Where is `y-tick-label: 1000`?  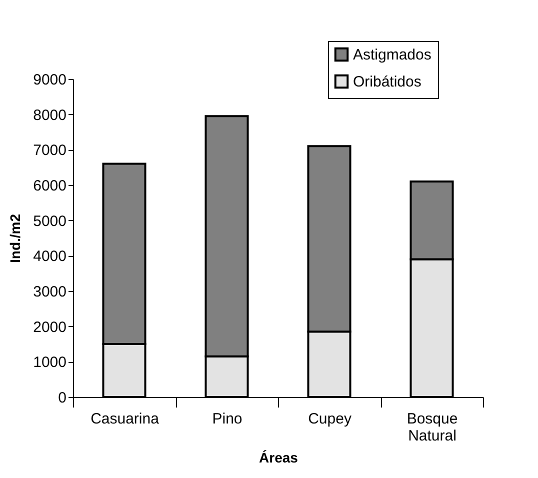 y-tick-label: 1000 is located at coordinates (49, 363).